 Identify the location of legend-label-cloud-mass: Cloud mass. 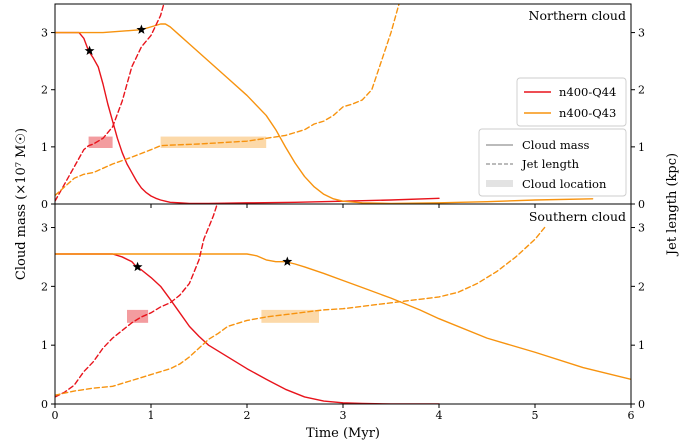
(555, 145).